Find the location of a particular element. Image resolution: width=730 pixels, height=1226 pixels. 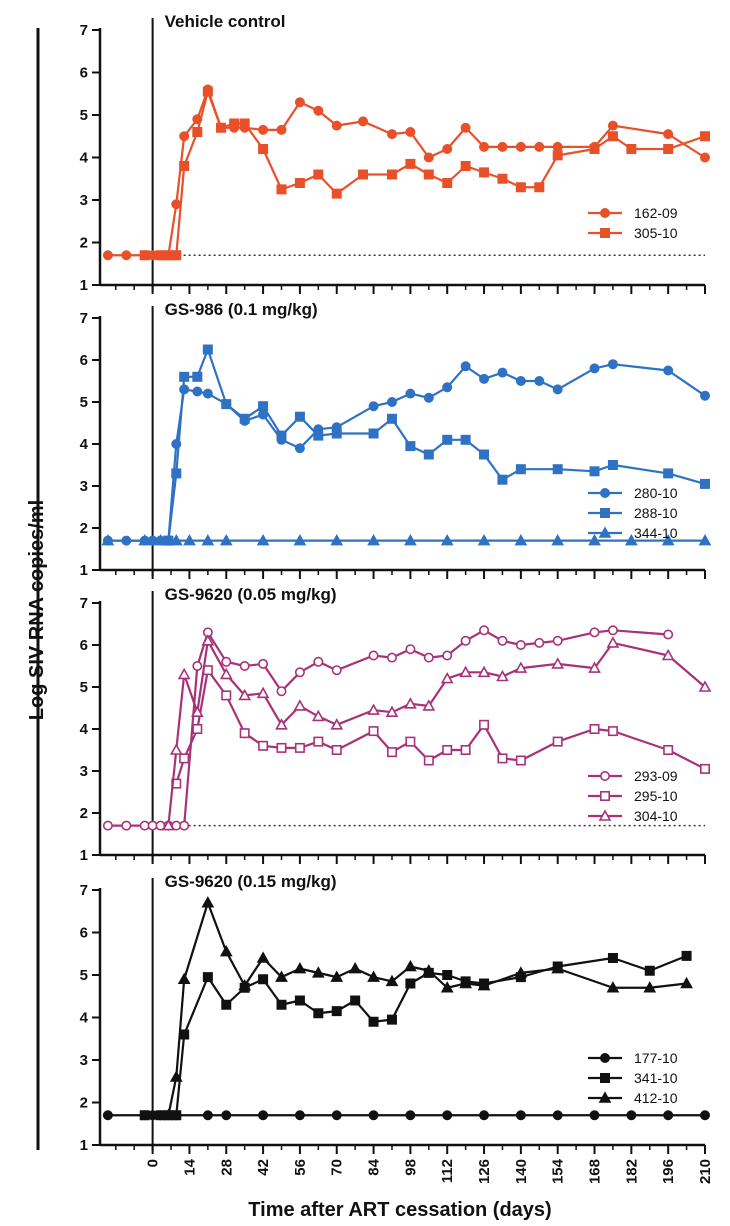

legend-label: 304-10 is located at coordinates (656, 816).